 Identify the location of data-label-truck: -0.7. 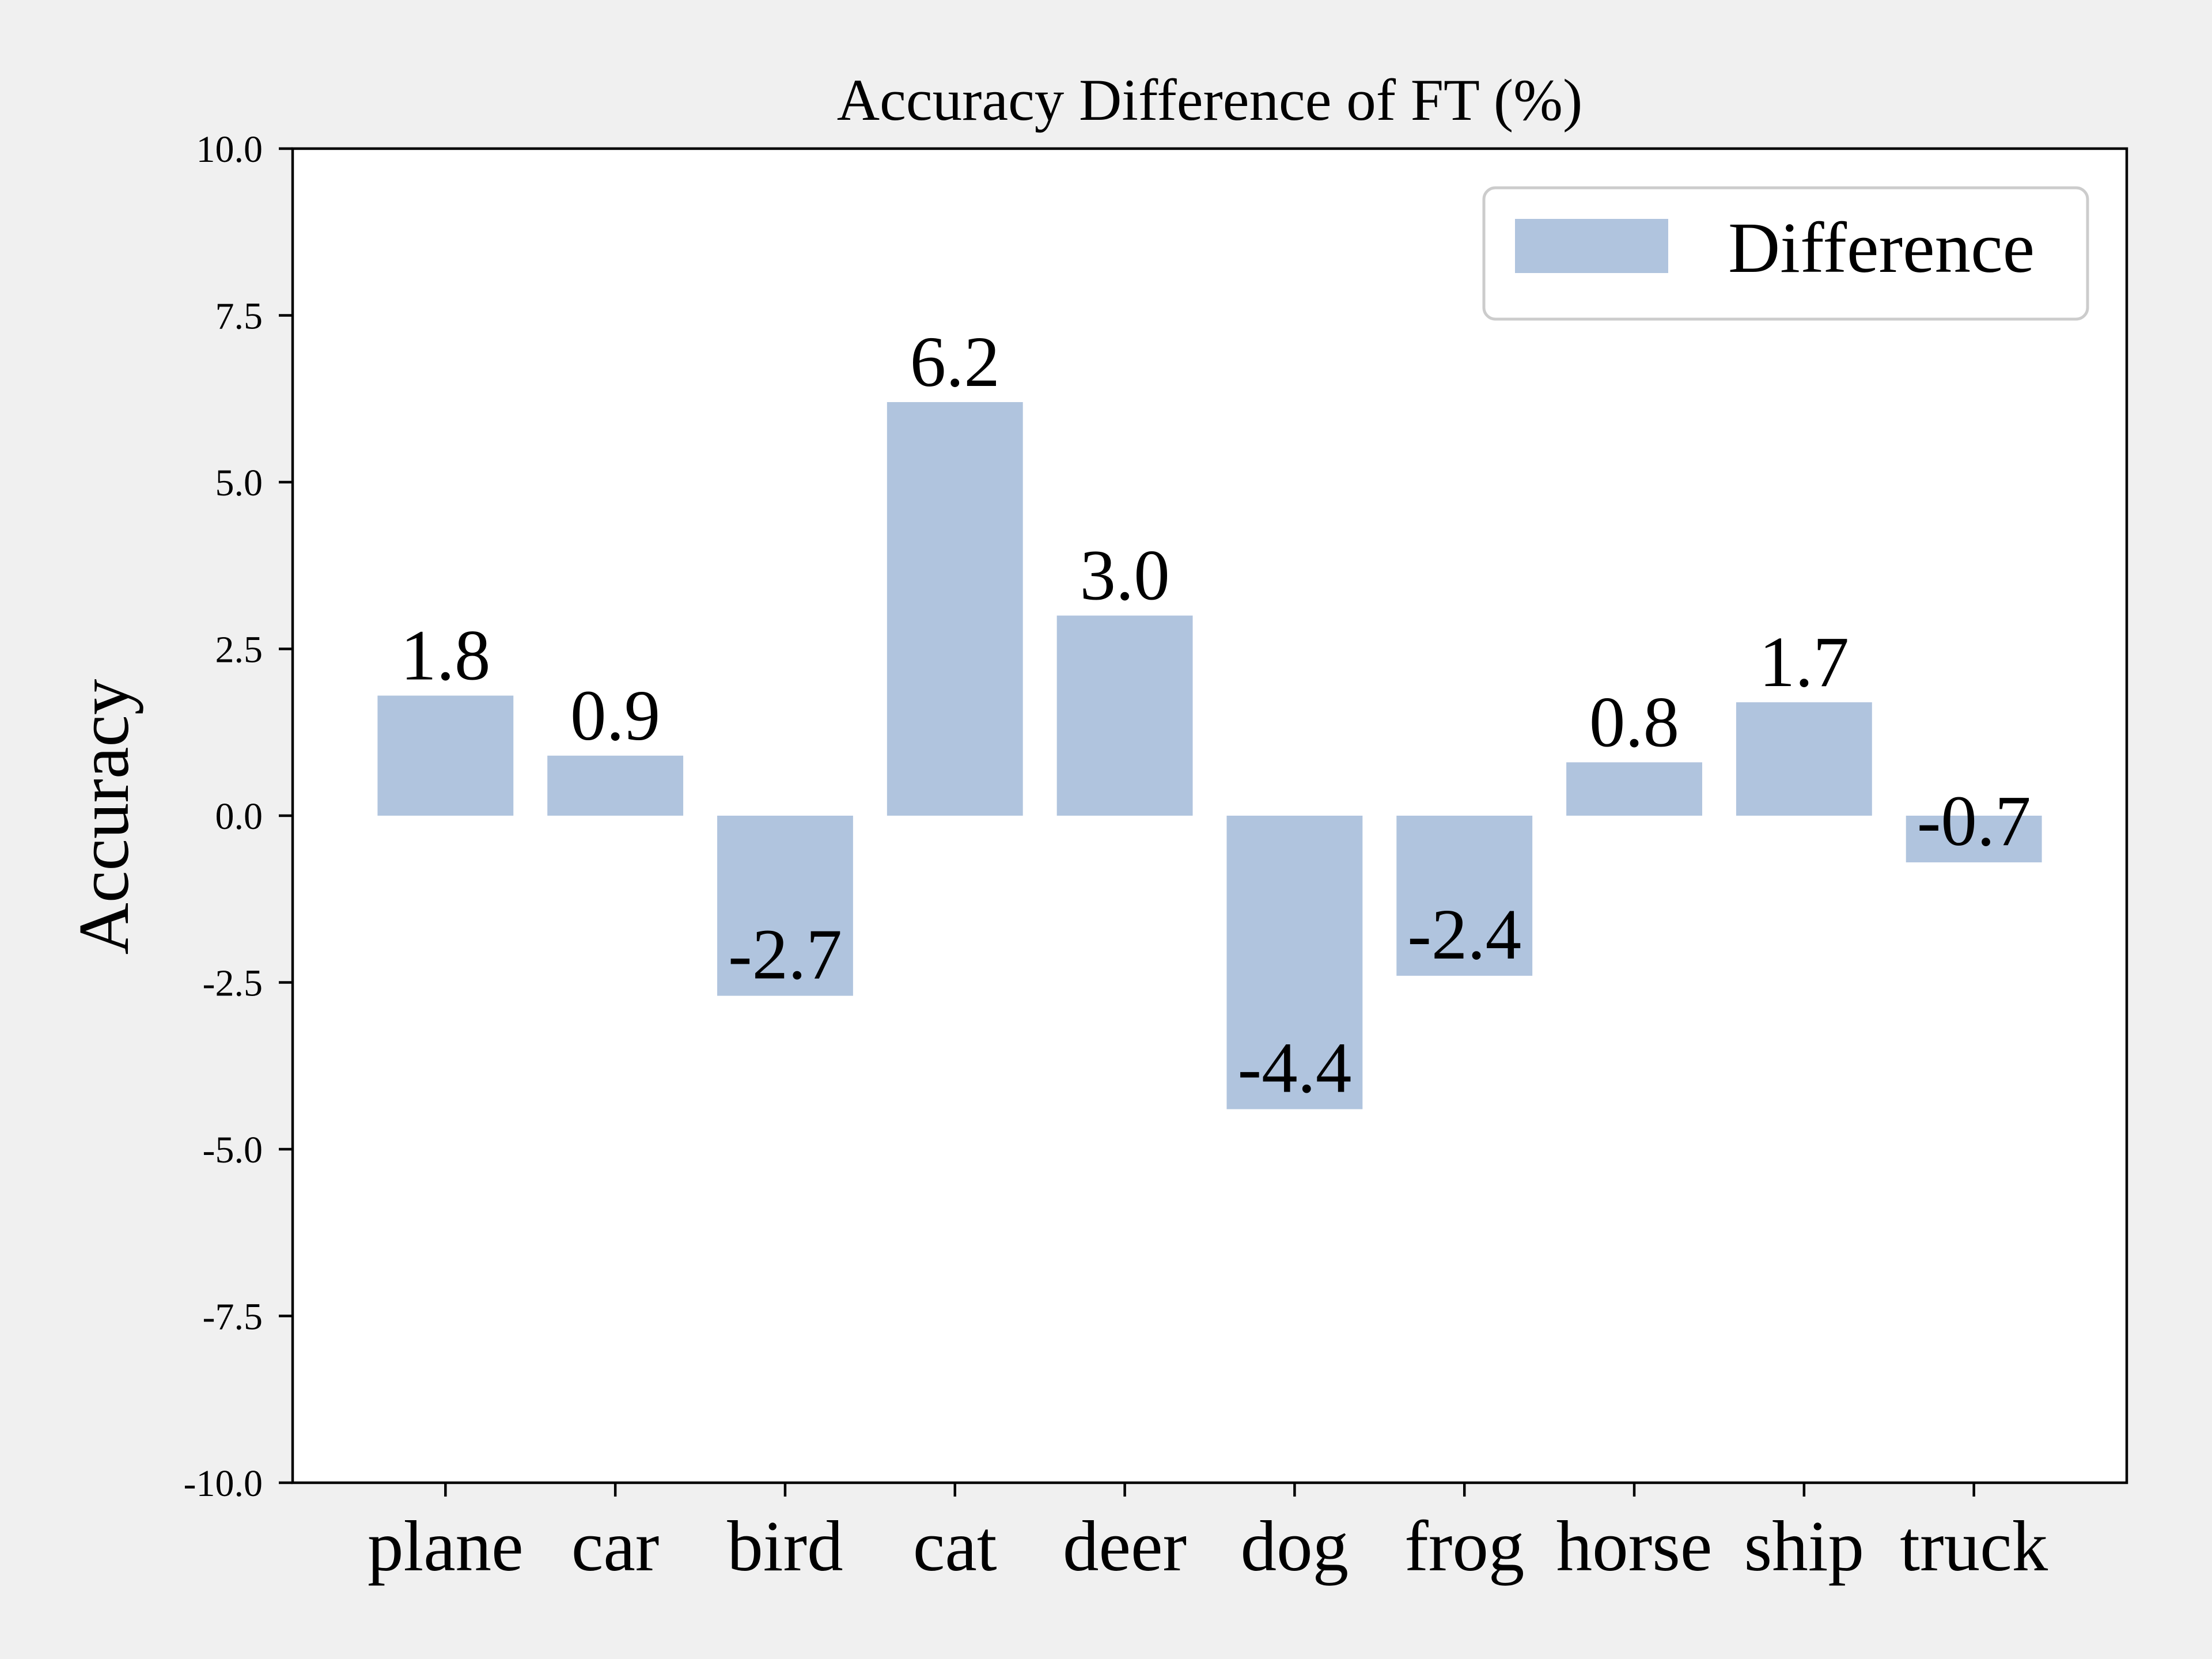
(1974, 821).